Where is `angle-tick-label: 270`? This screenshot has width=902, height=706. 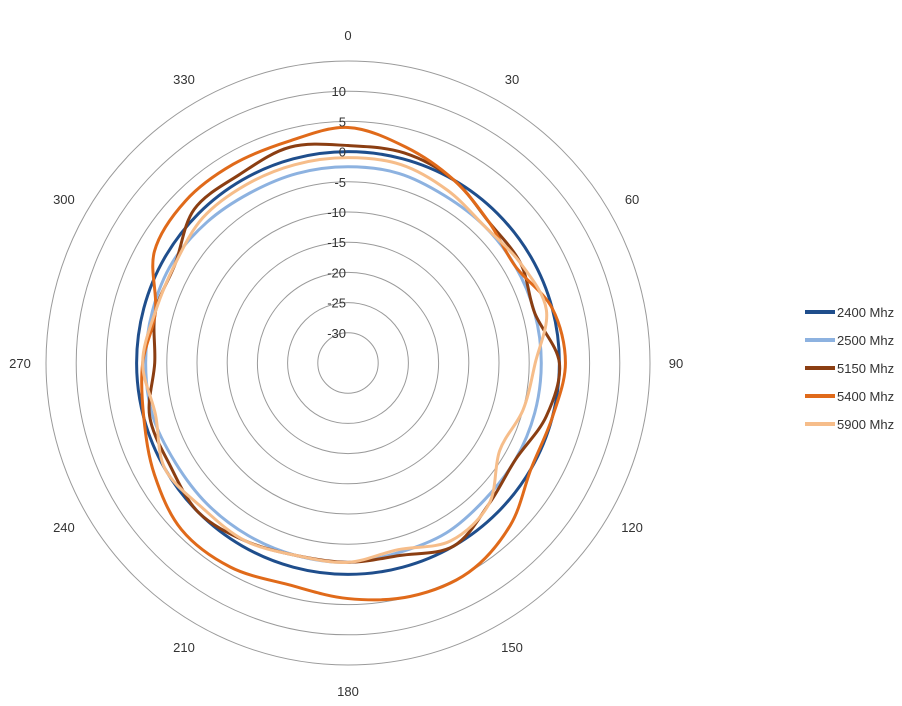 angle-tick-label: 270 is located at coordinates (20, 363).